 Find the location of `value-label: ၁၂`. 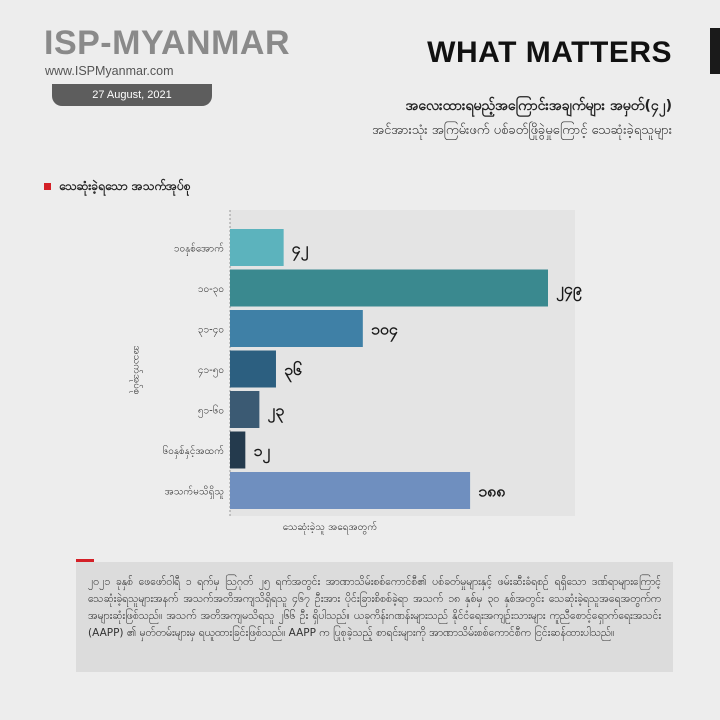

value-label: ၁၂ is located at coordinates (261, 452).